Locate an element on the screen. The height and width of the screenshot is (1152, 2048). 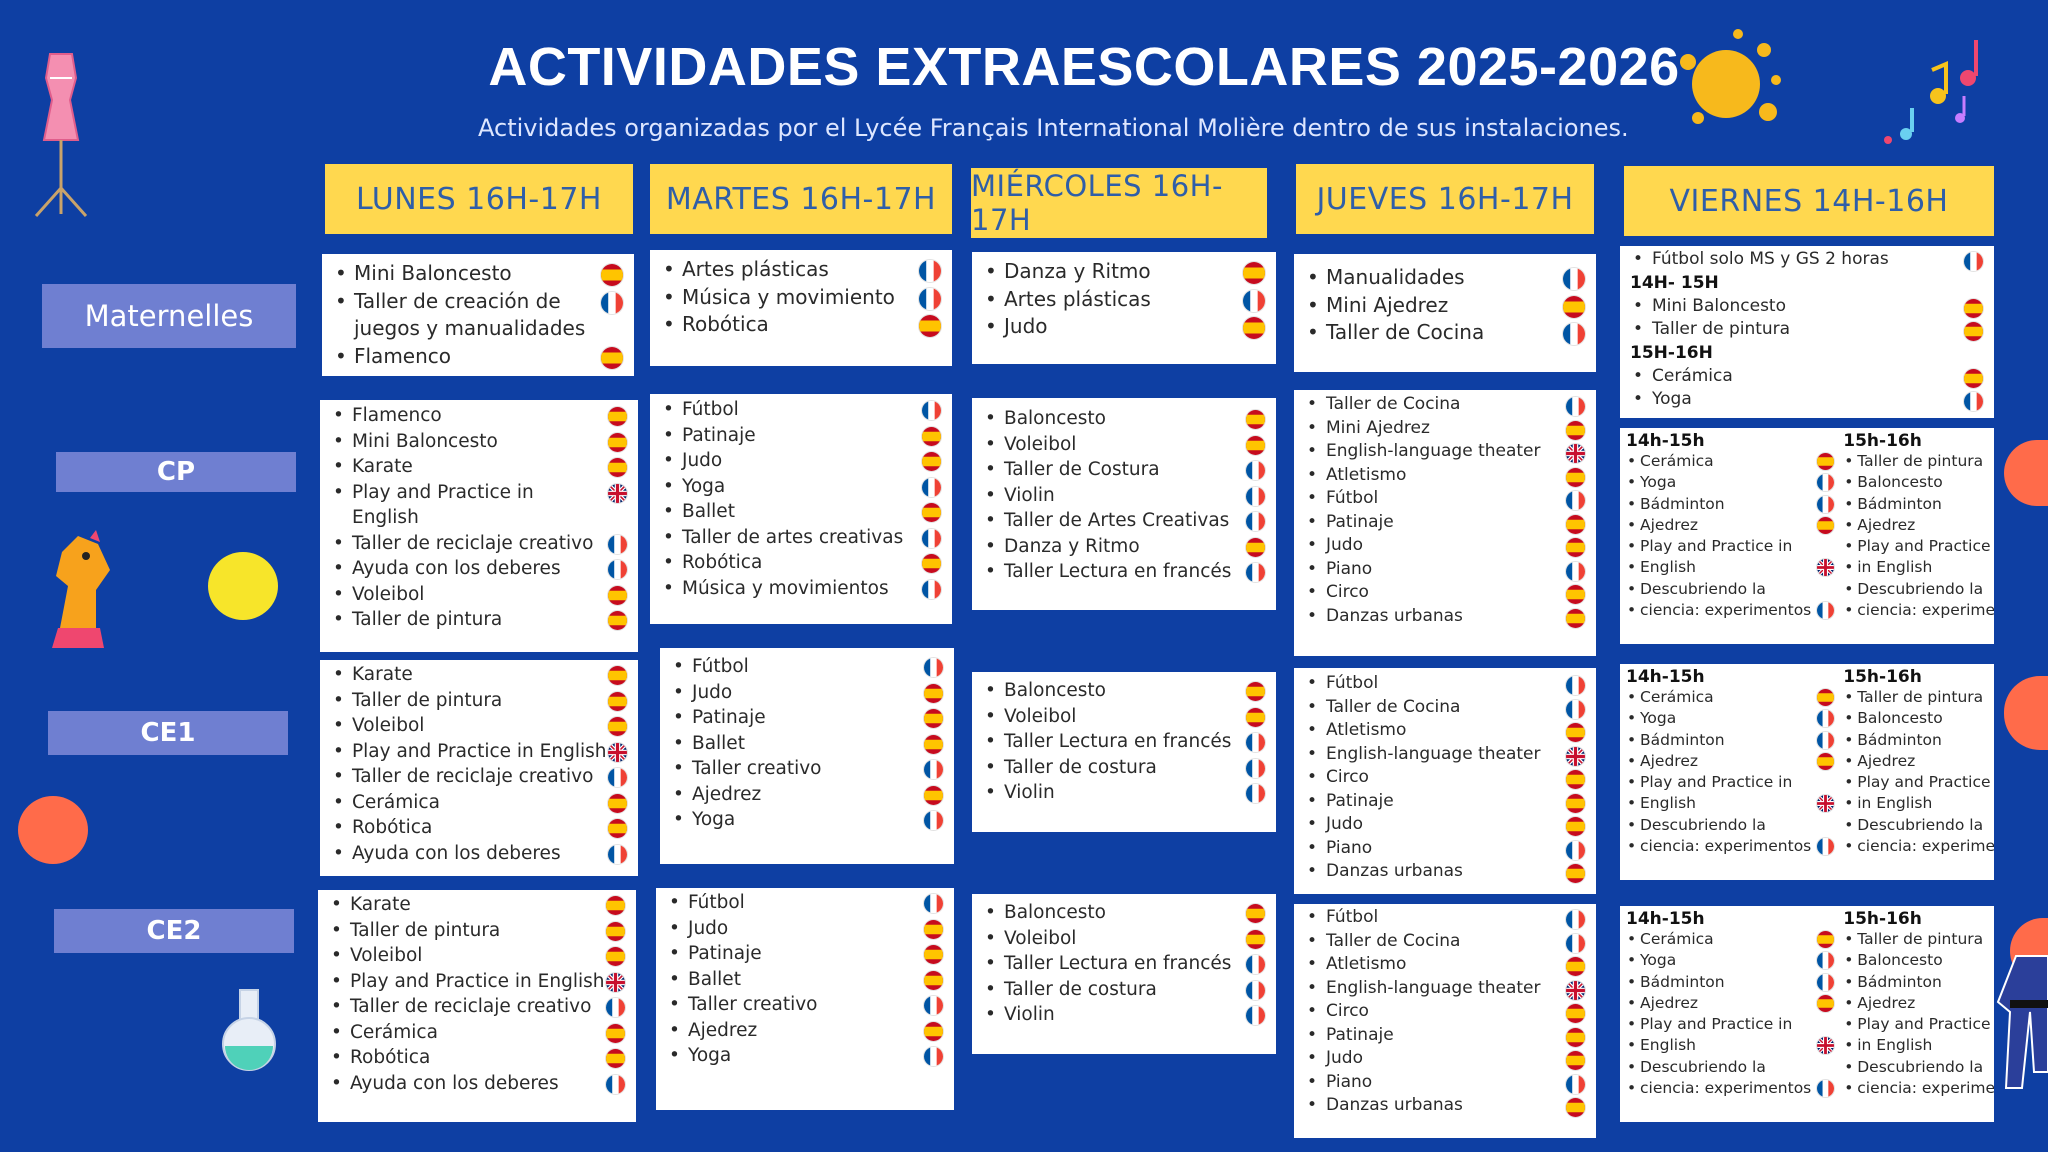
activity-item: Descubriendo la is located at coordinates (1918, 1068).